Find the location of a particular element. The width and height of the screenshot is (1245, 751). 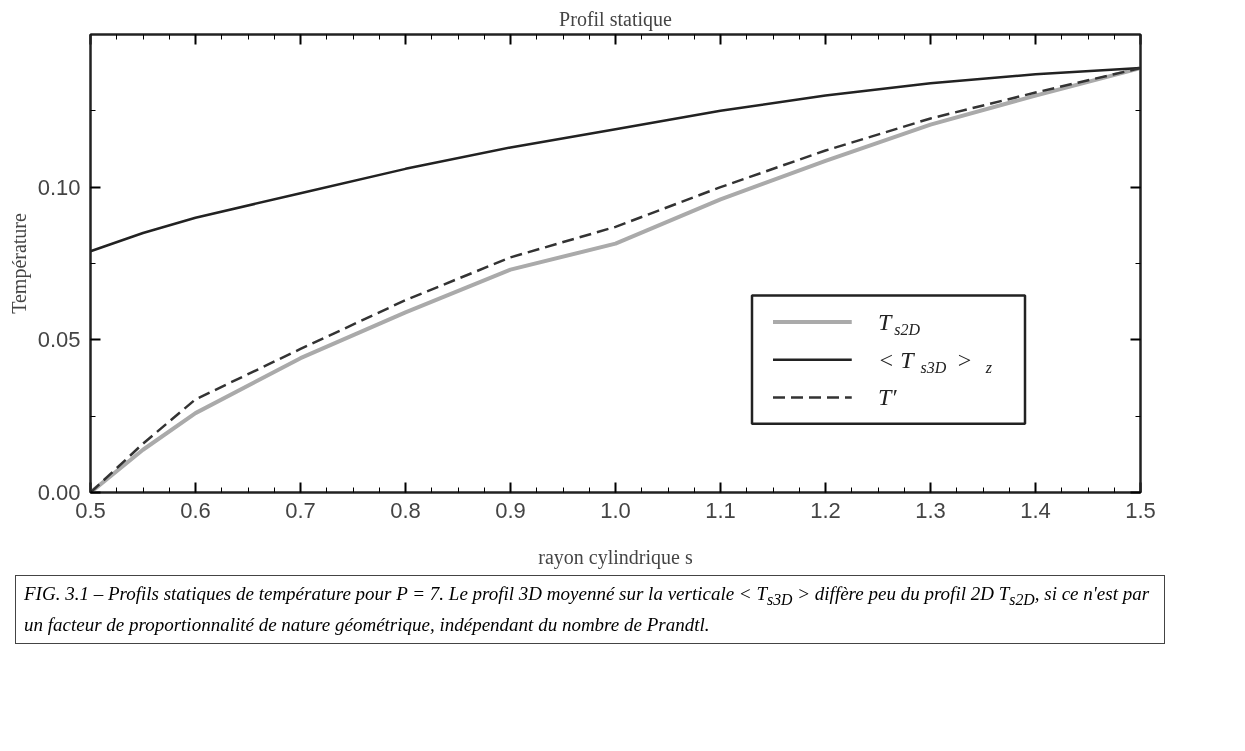

x-tick-label: 1.2 is located at coordinates (825, 510).